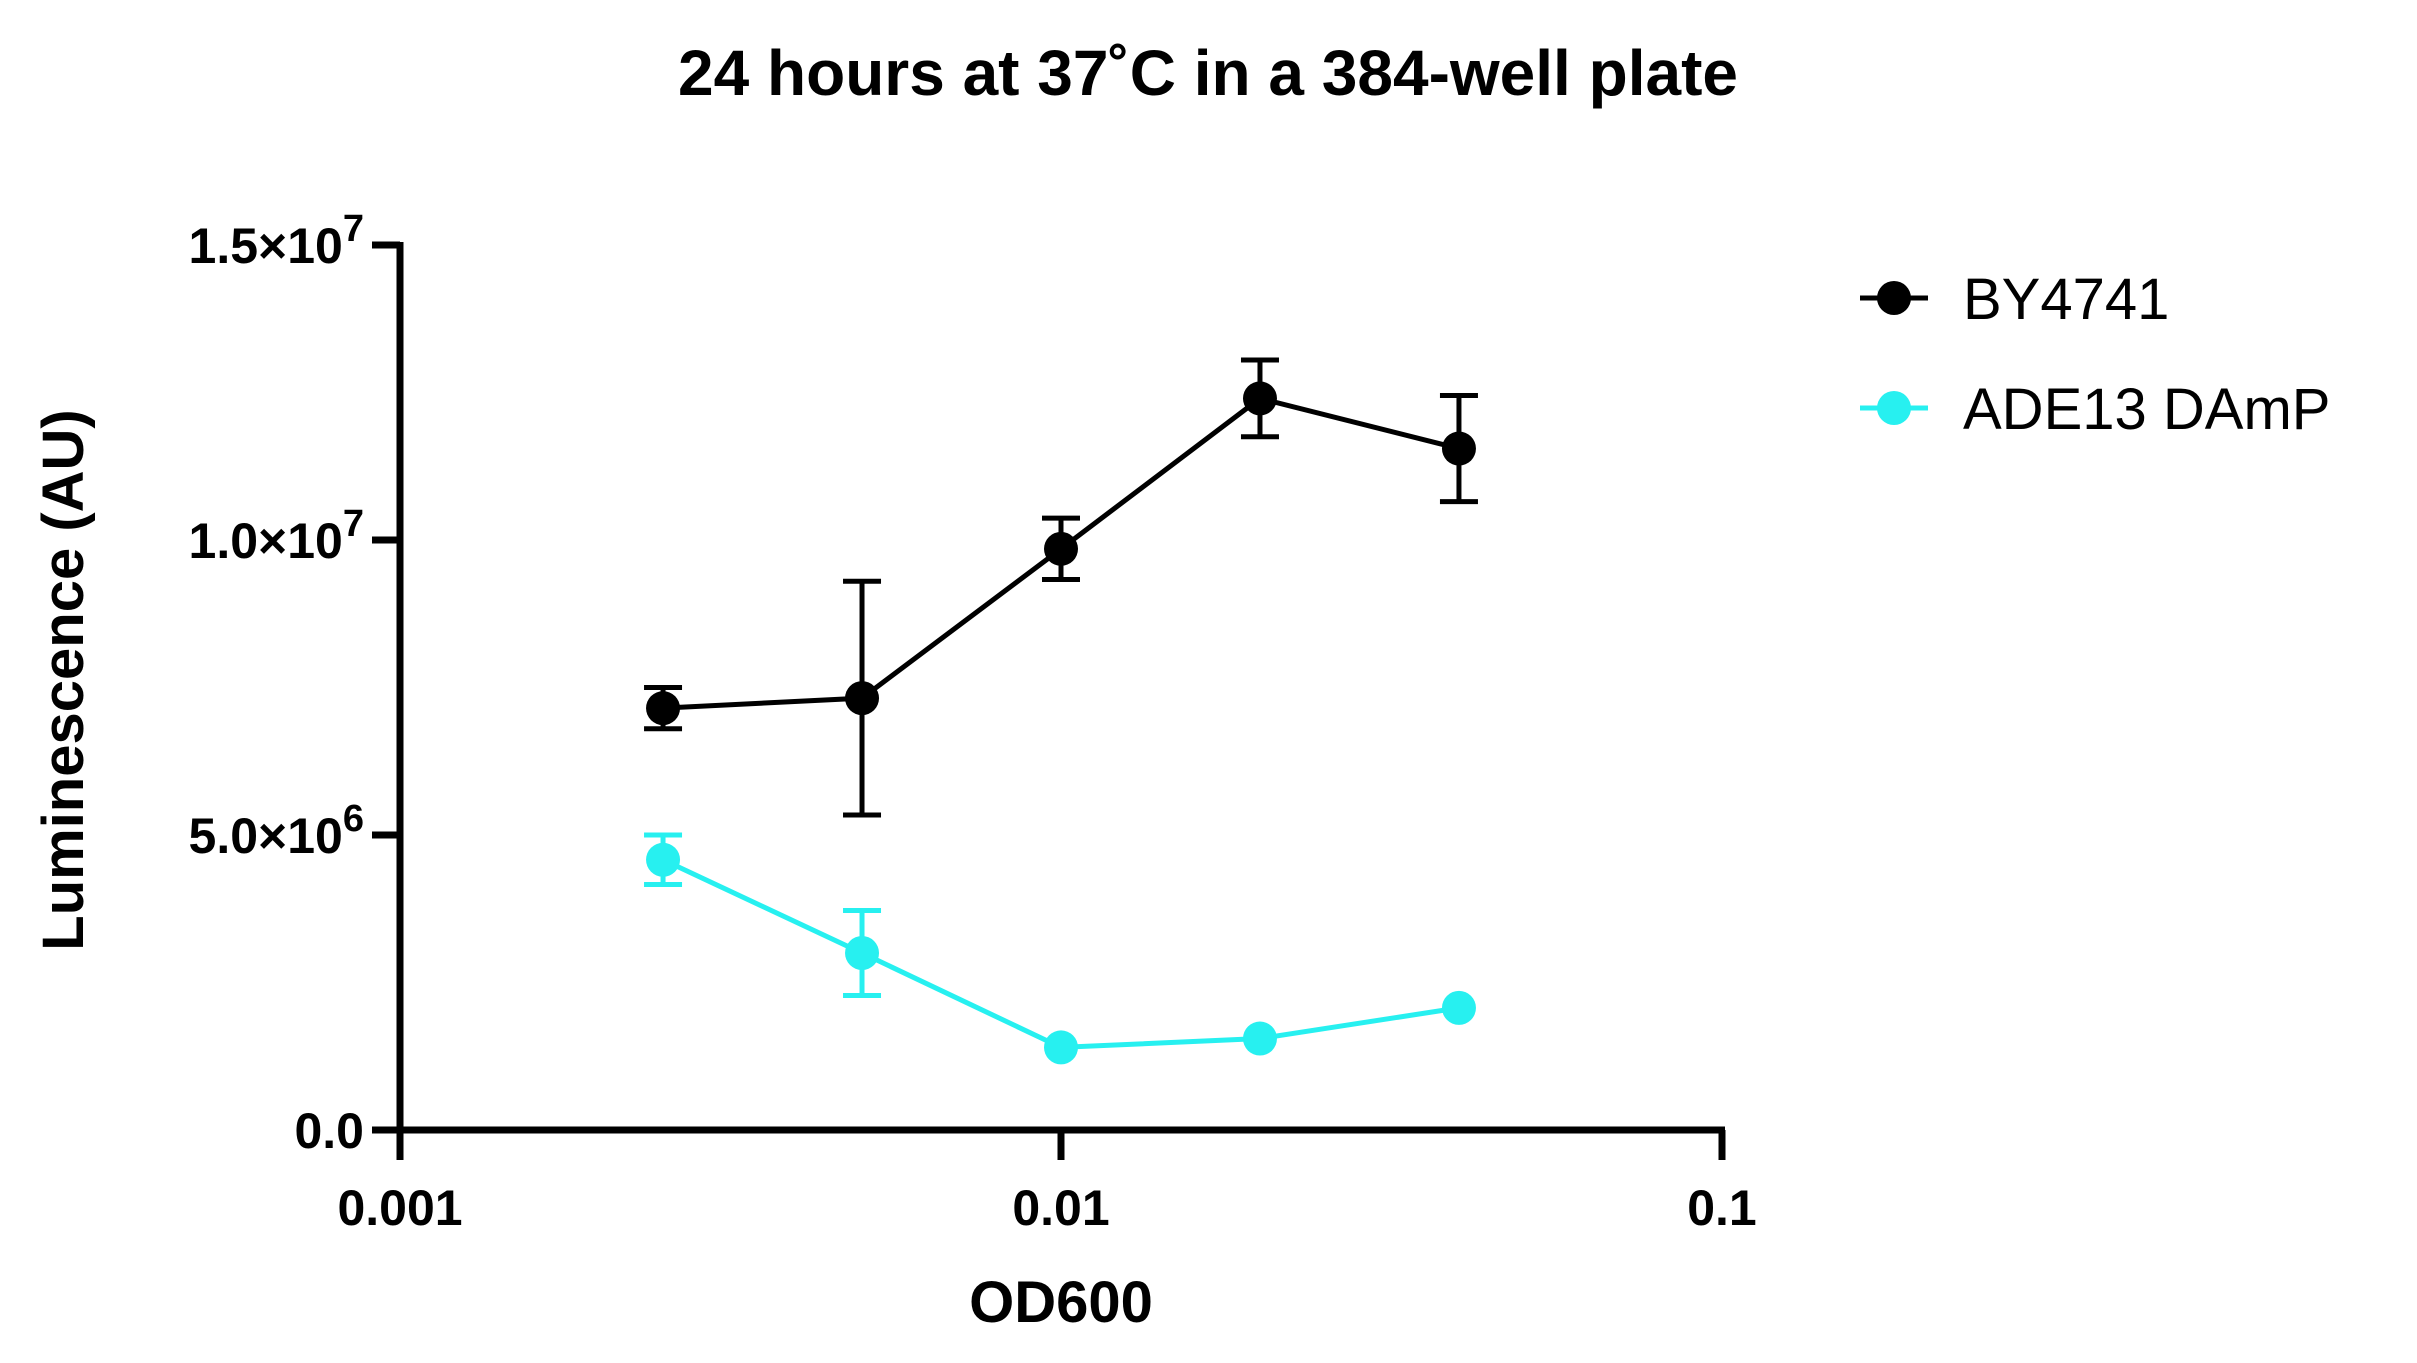 The image size is (2417, 1363). I want to click on x-tick-label: 0.001, so click(399, 1208).